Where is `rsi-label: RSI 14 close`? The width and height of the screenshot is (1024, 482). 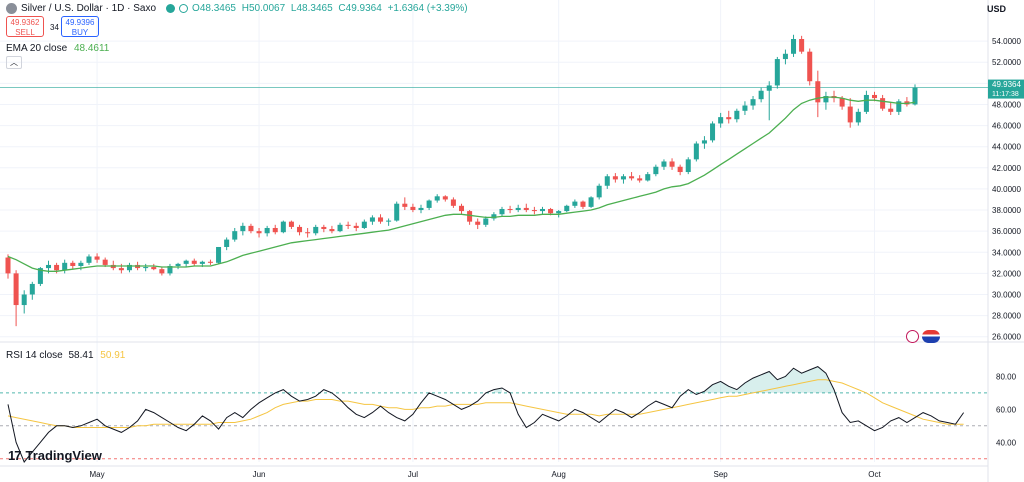 rsi-label: RSI 14 close is located at coordinates (34, 355).